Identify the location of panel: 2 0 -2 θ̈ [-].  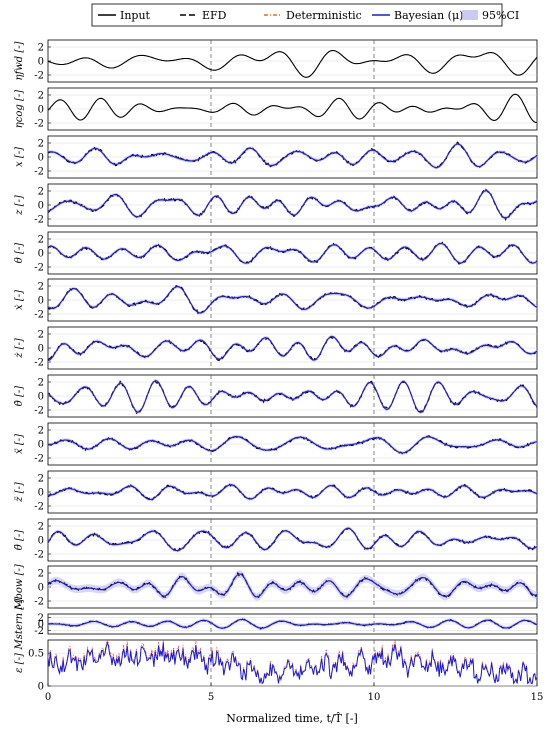
(276, 540).